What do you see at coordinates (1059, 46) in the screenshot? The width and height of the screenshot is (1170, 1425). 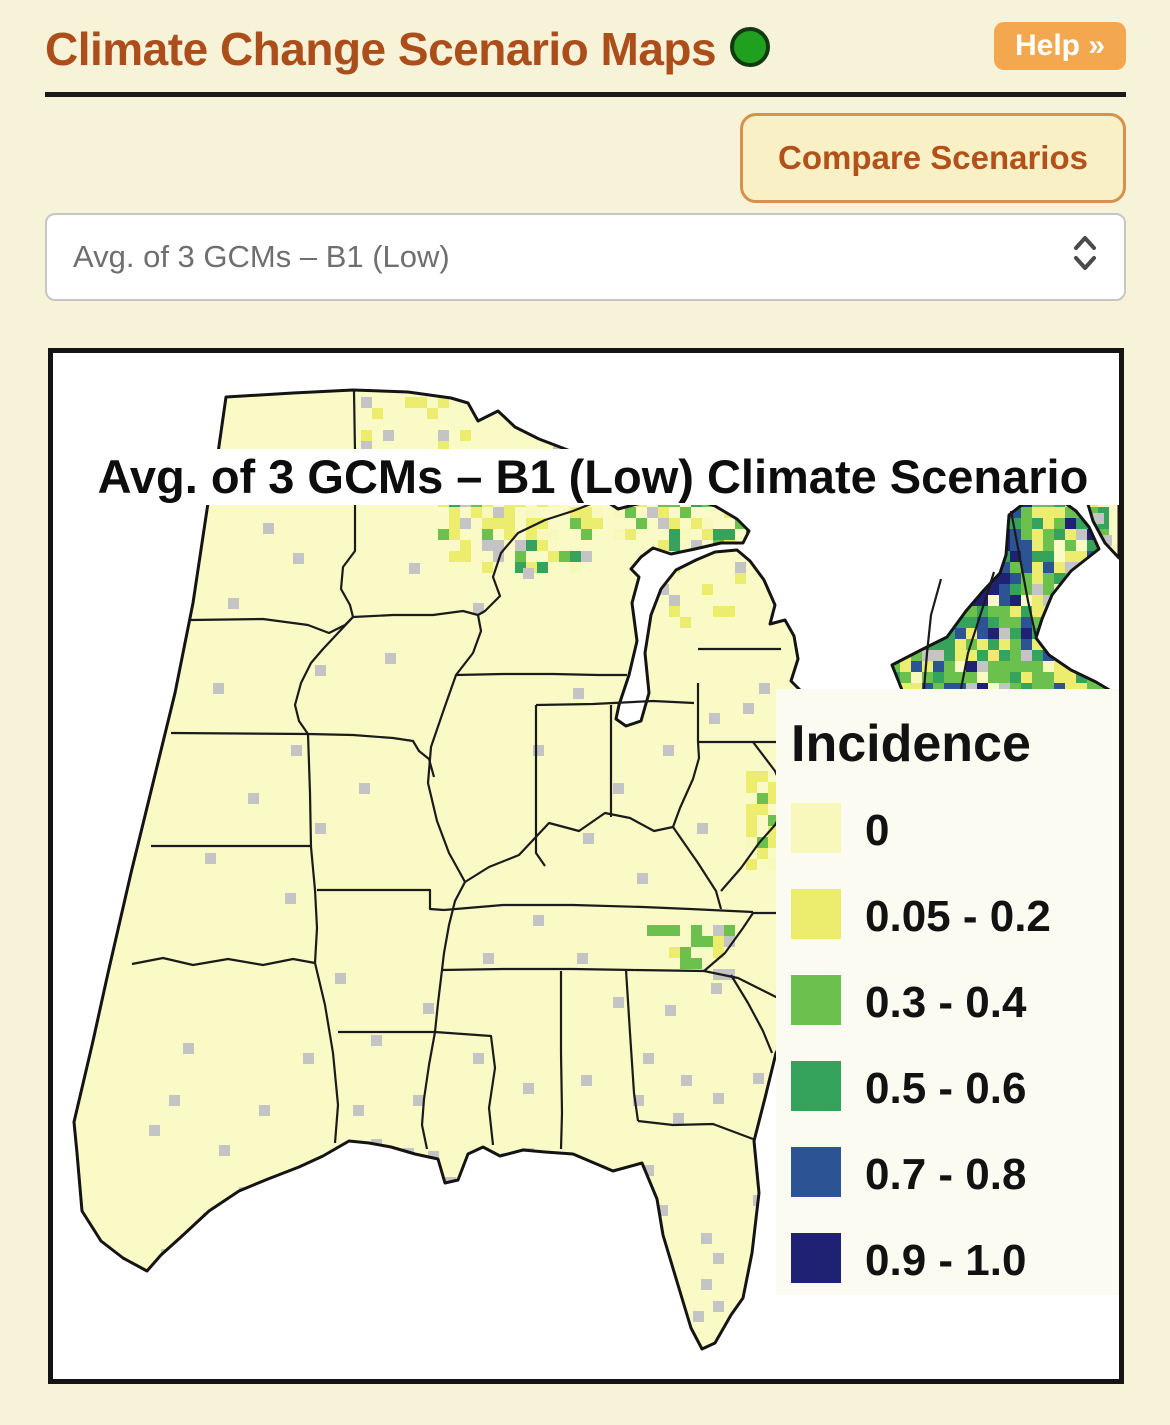 I see `help-button: Help »` at bounding box center [1059, 46].